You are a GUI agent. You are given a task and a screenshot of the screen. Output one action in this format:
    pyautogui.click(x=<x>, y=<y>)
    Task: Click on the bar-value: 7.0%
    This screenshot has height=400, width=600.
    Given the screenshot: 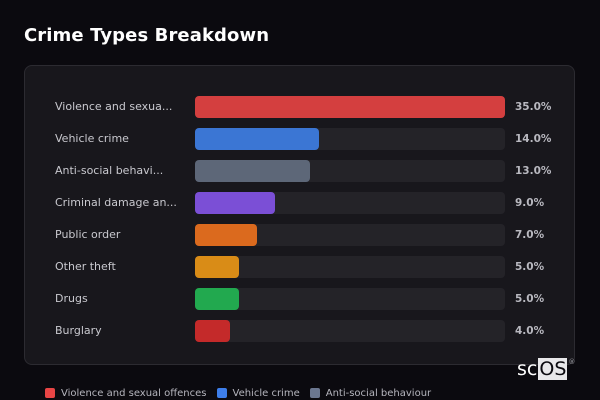 What is the action you would take?
    pyautogui.click(x=530, y=235)
    